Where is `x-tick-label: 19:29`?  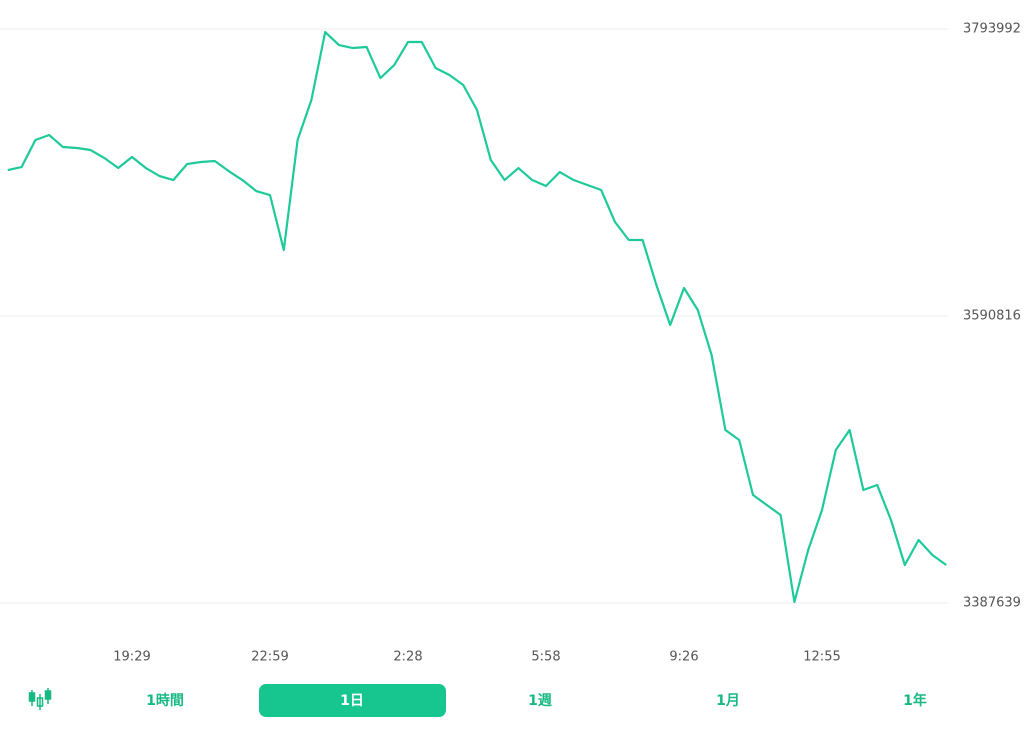
x-tick-label: 19:29 is located at coordinates (131, 657).